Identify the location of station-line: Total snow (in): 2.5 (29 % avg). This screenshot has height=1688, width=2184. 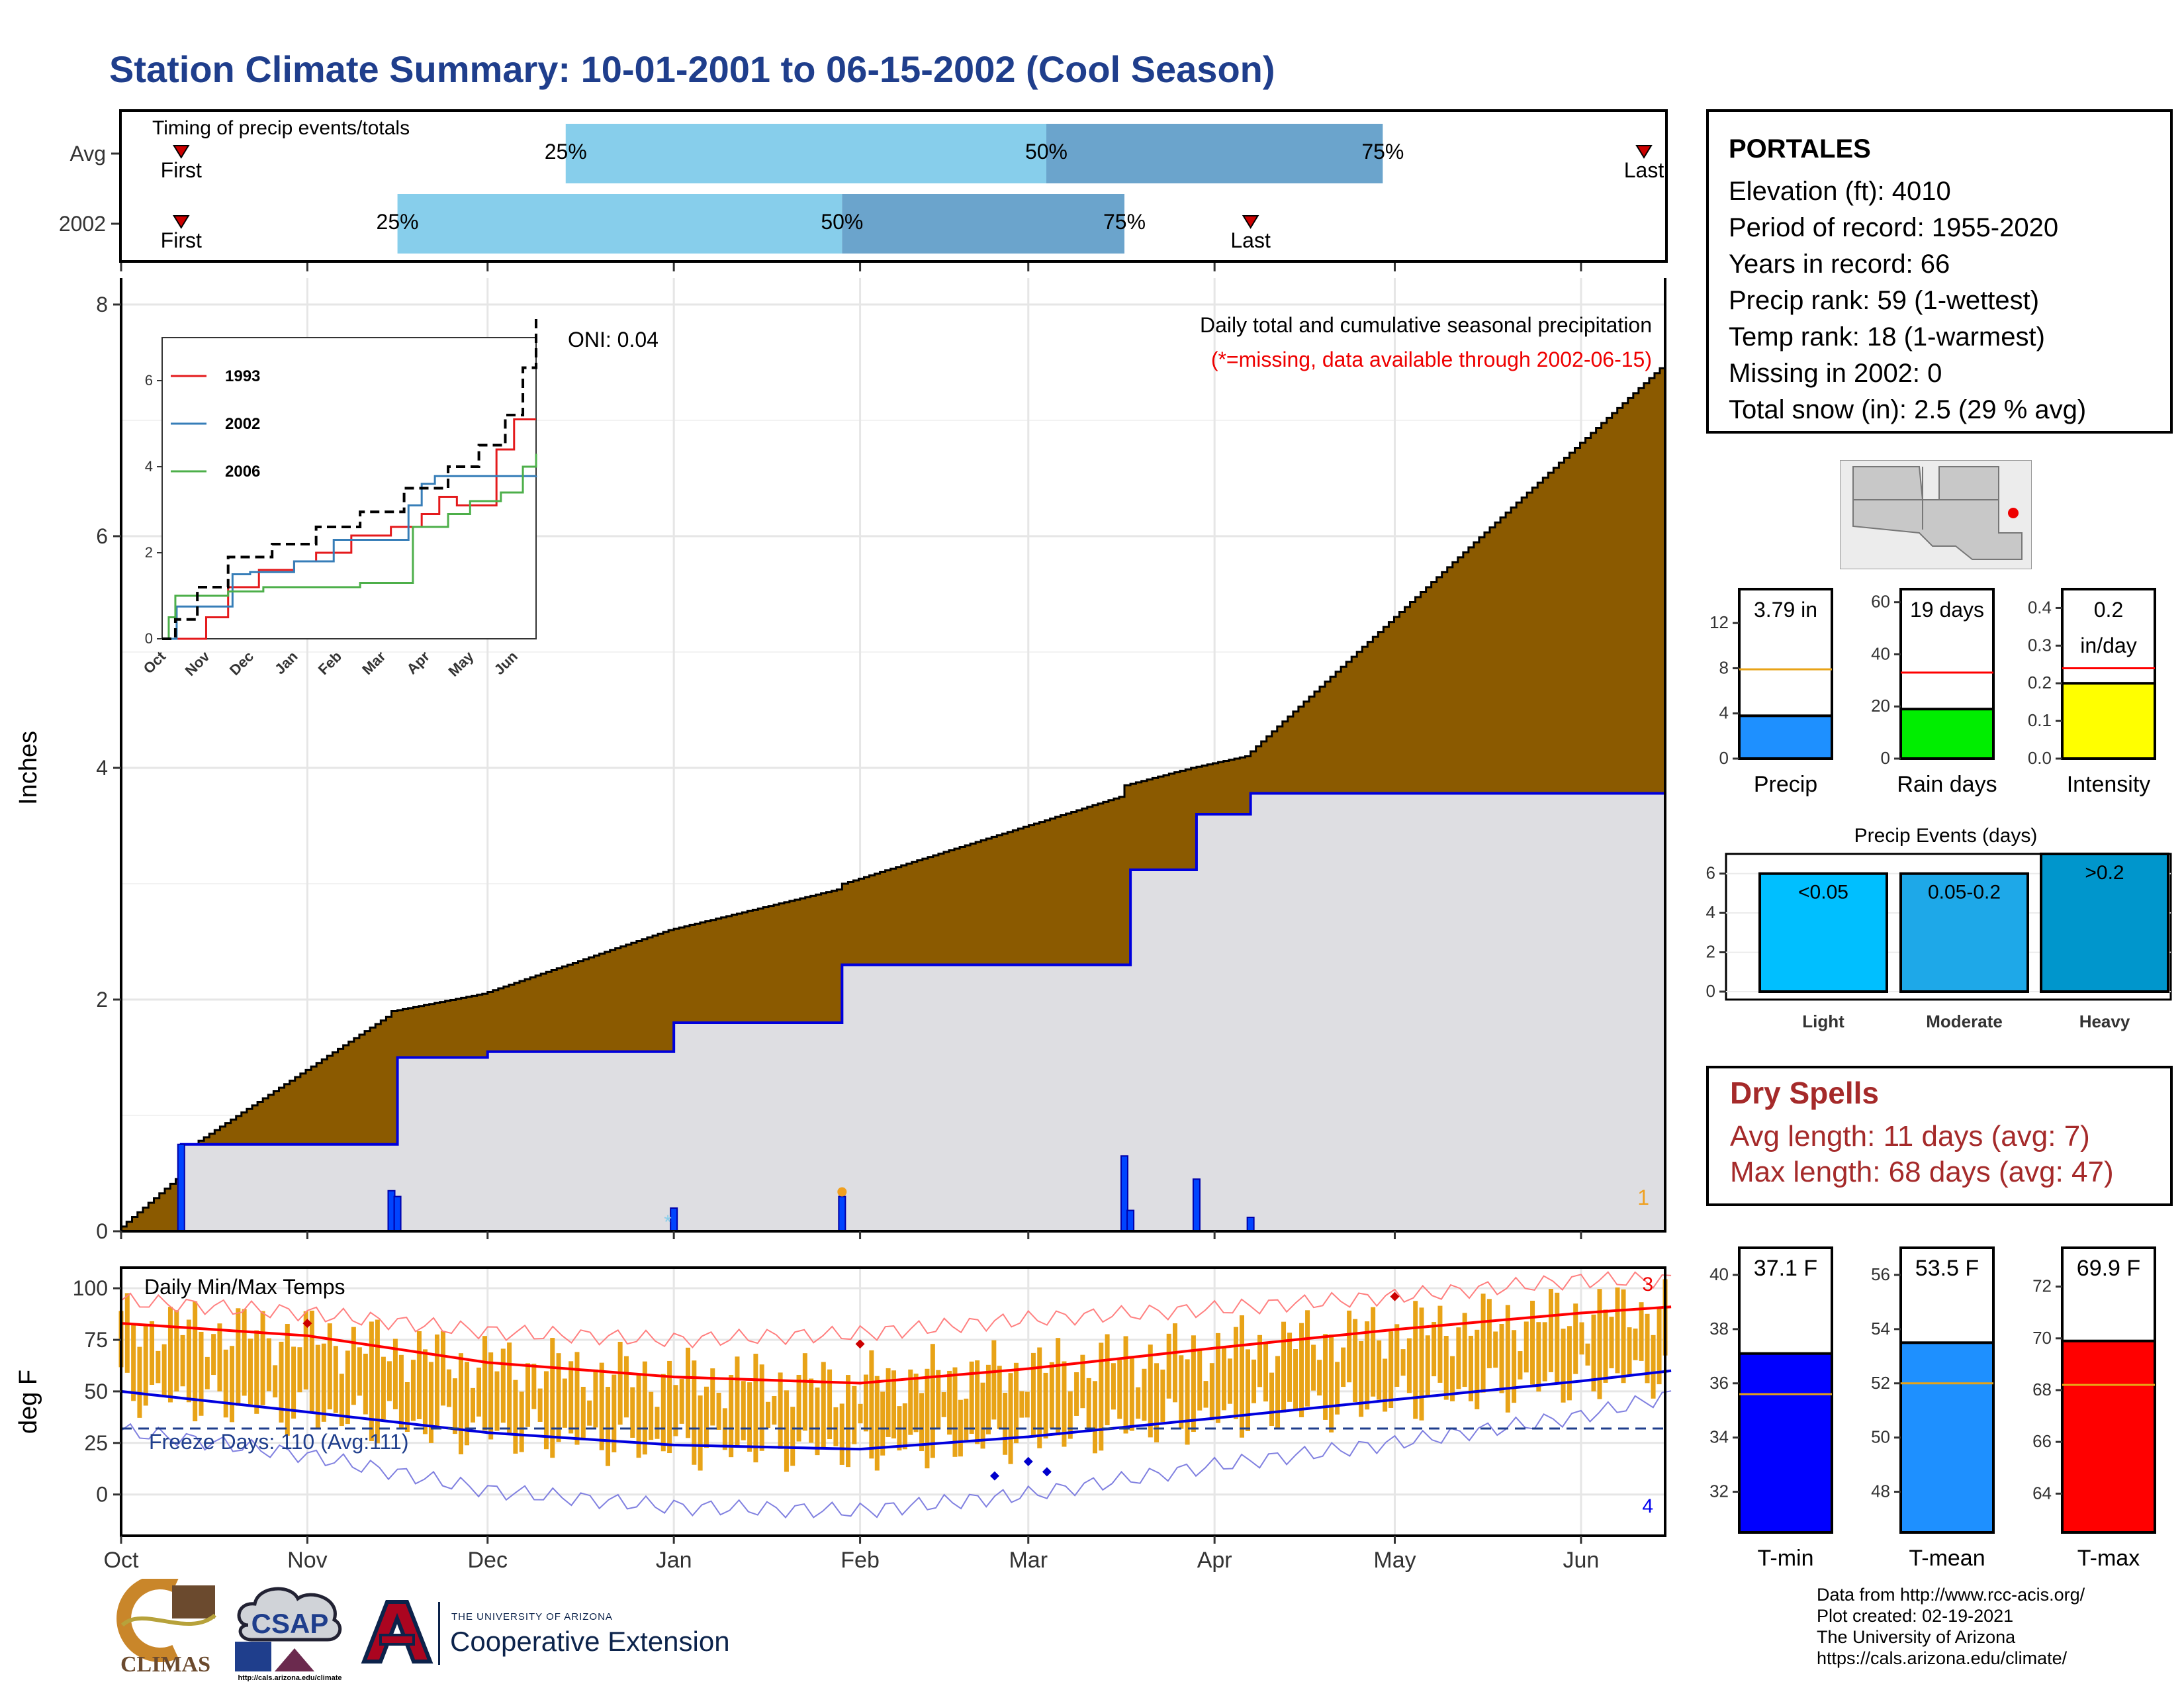
(1908, 409).